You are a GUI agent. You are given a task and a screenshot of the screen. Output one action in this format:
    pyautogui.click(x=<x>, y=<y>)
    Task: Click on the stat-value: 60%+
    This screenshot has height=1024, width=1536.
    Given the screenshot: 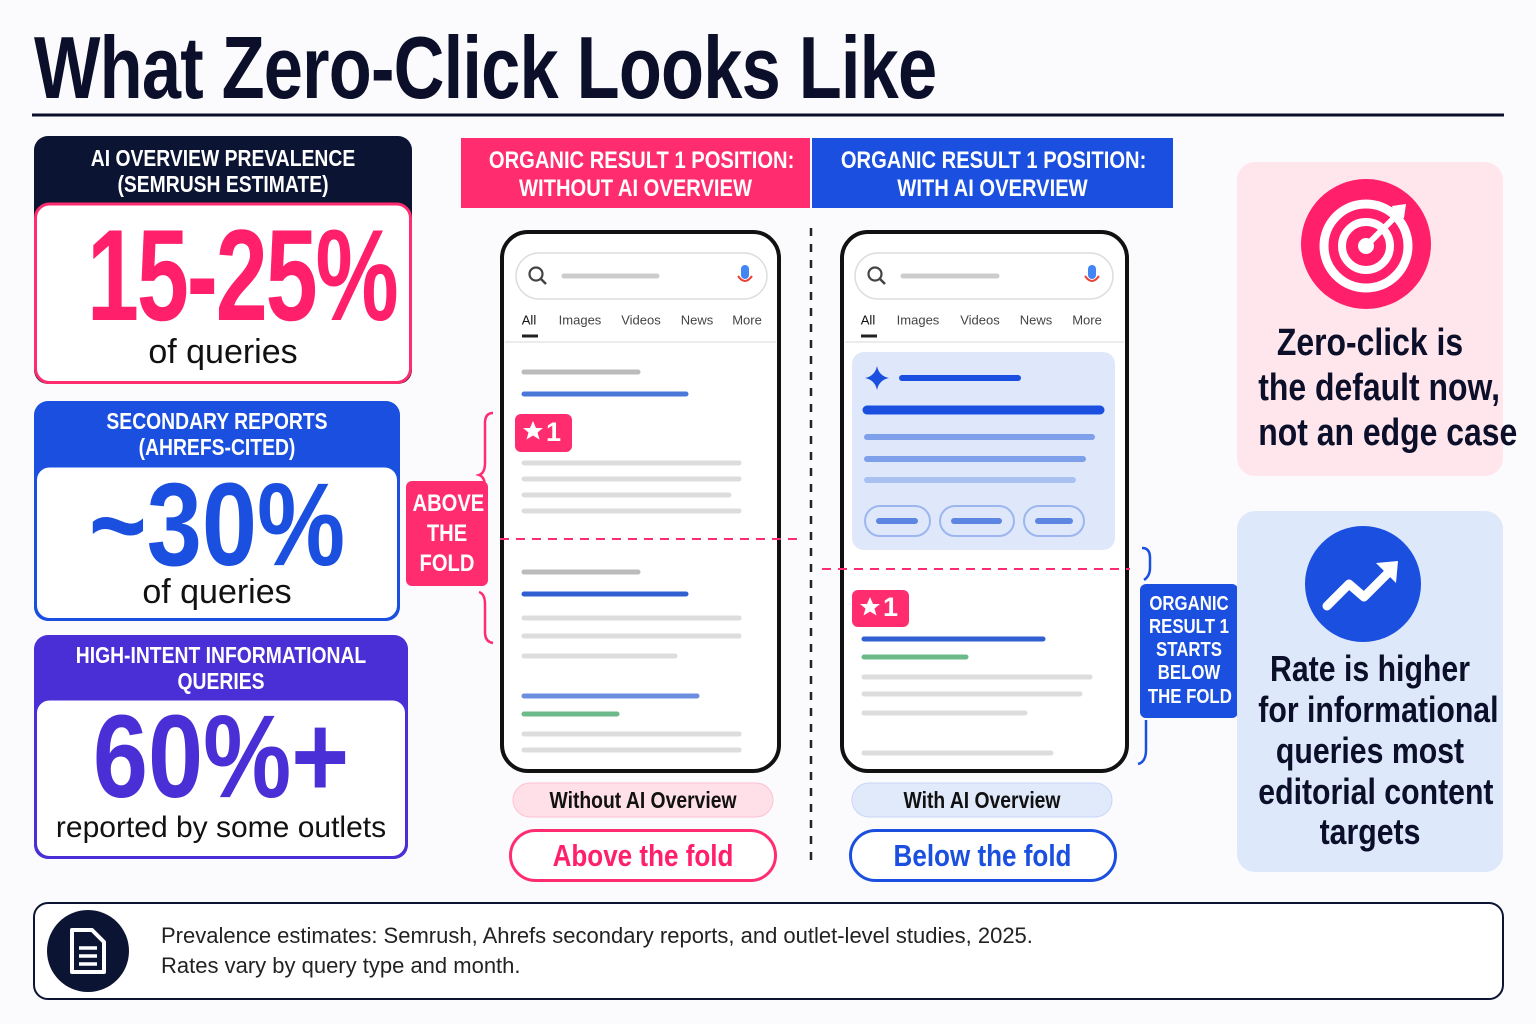 What is the action you would take?
    pyautogui.click(x=221, y=757)
    